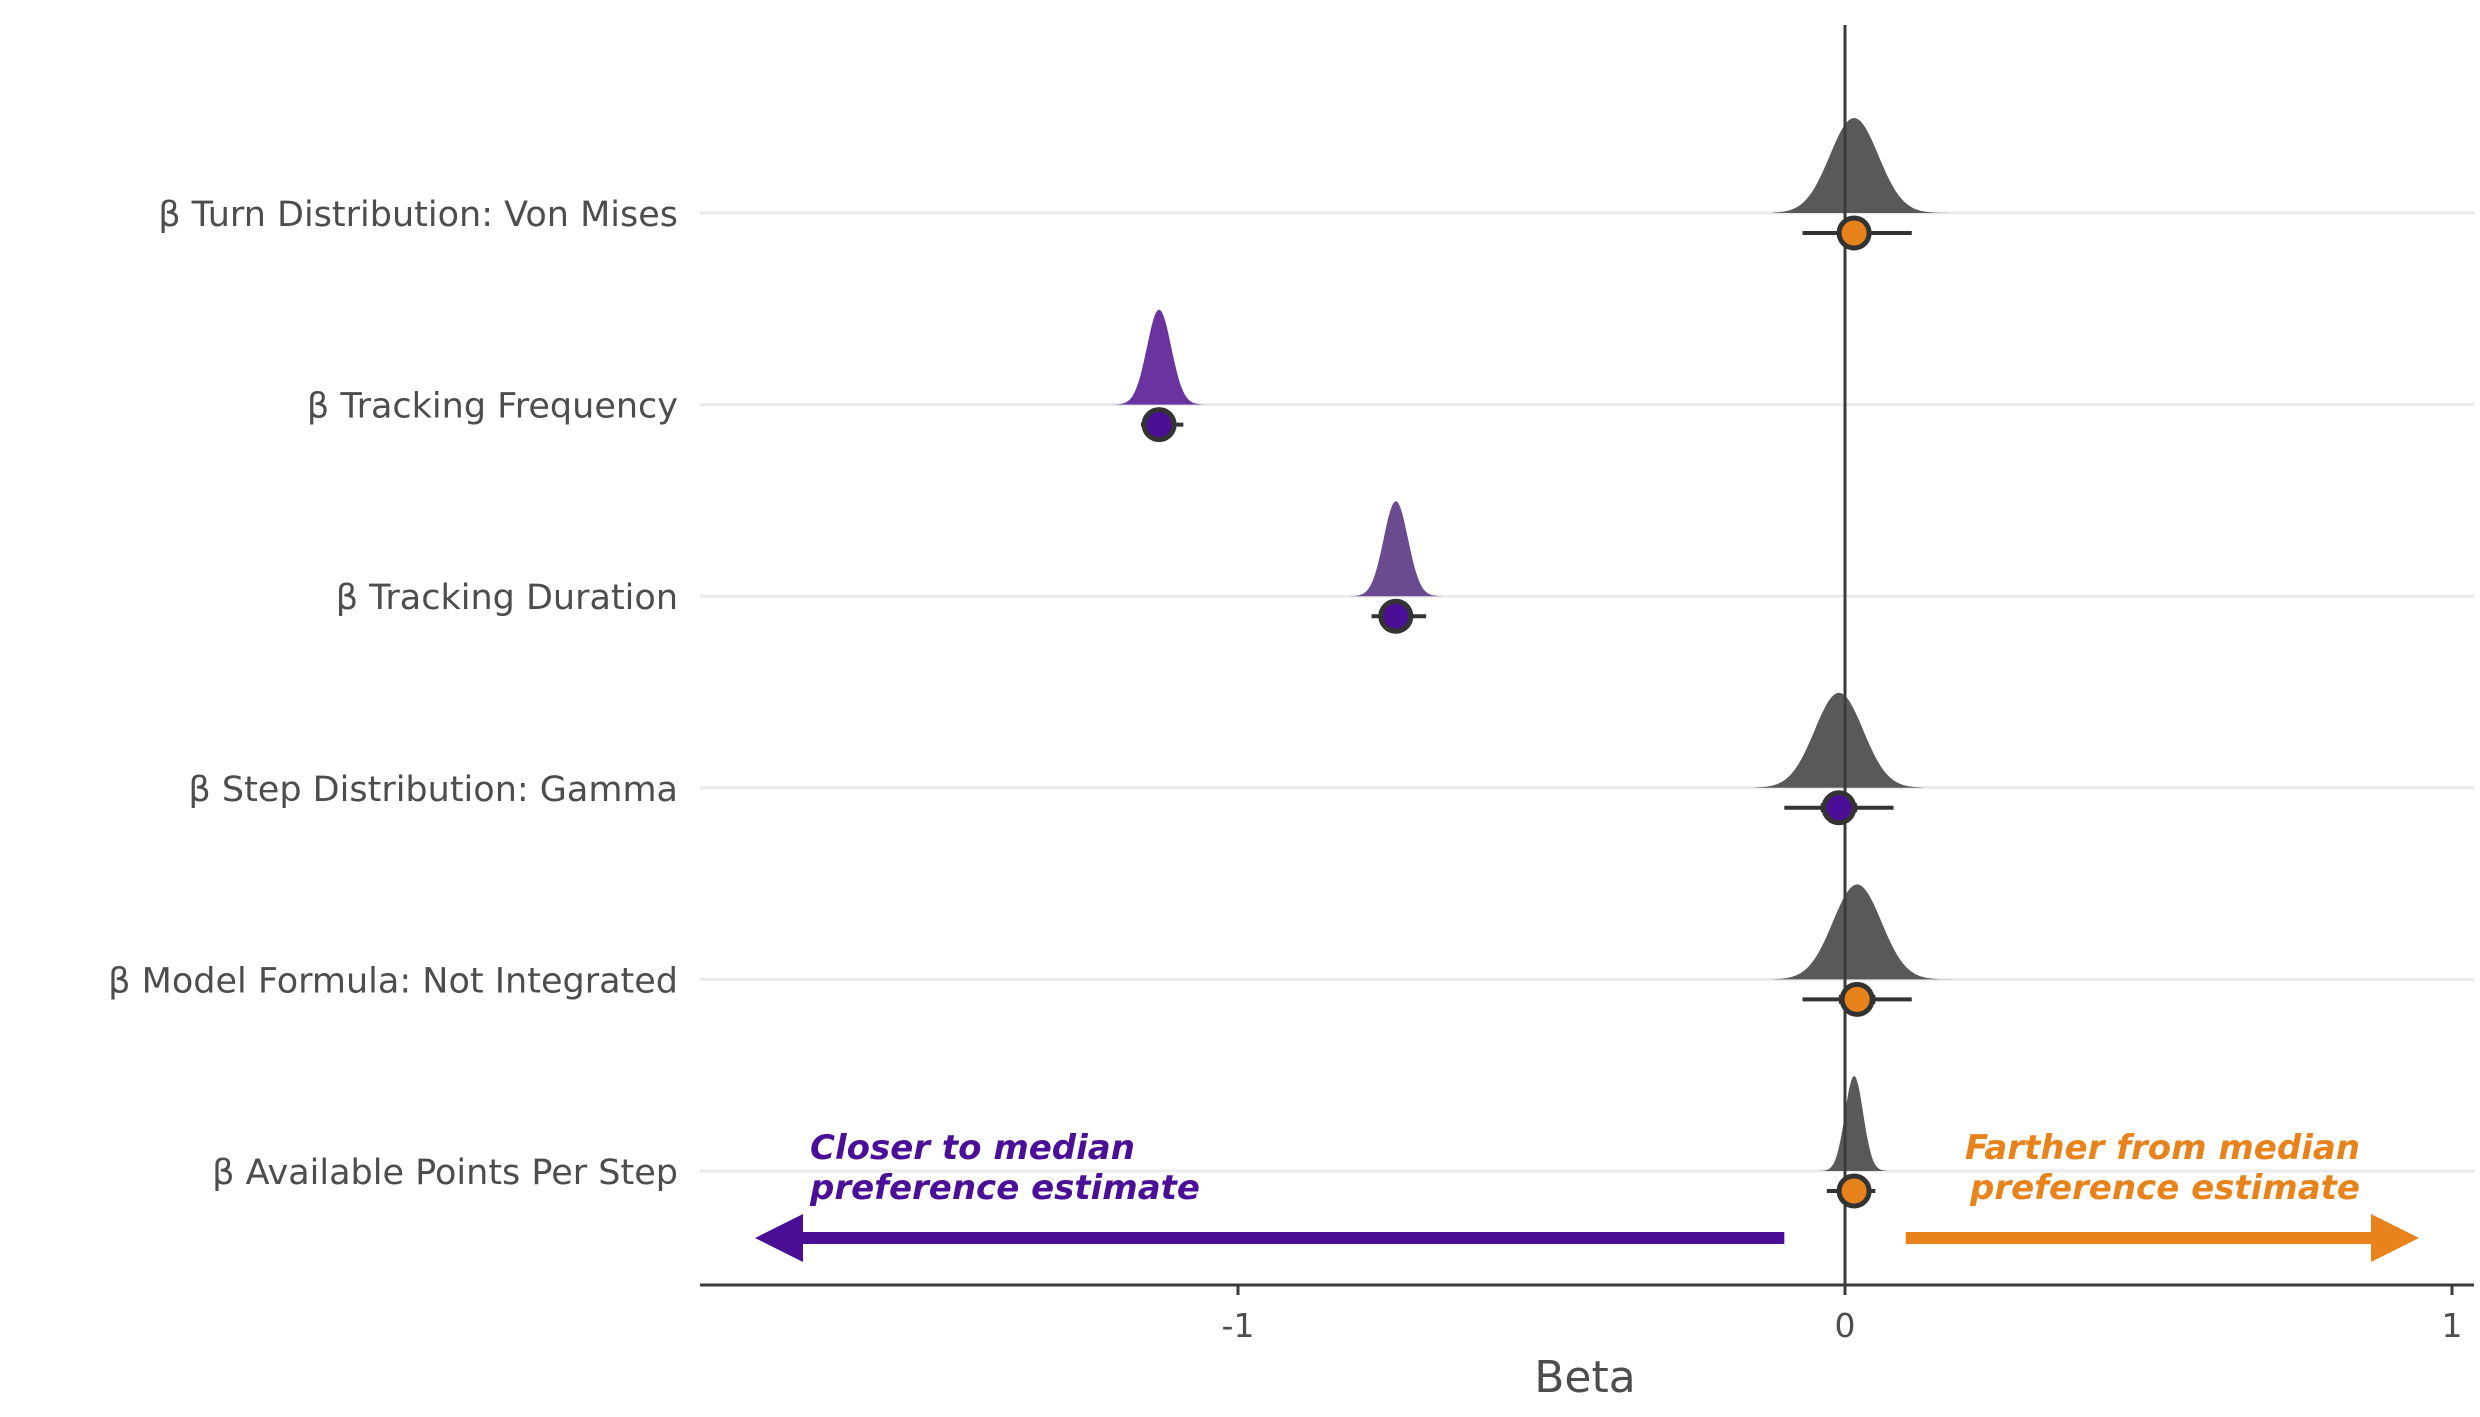  Describe the element at coordinates (418, 215) in the screenshot. I see `y-axis-label: β Turn Distribution: Von Mises` at that location.